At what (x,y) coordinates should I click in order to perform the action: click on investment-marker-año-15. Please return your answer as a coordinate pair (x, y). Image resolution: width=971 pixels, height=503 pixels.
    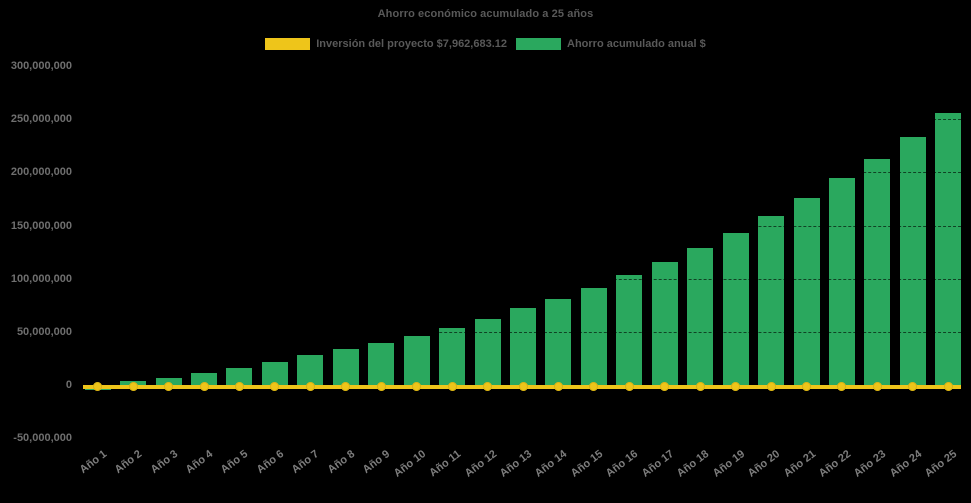
    Looking at the image, I should click on (594, 386).